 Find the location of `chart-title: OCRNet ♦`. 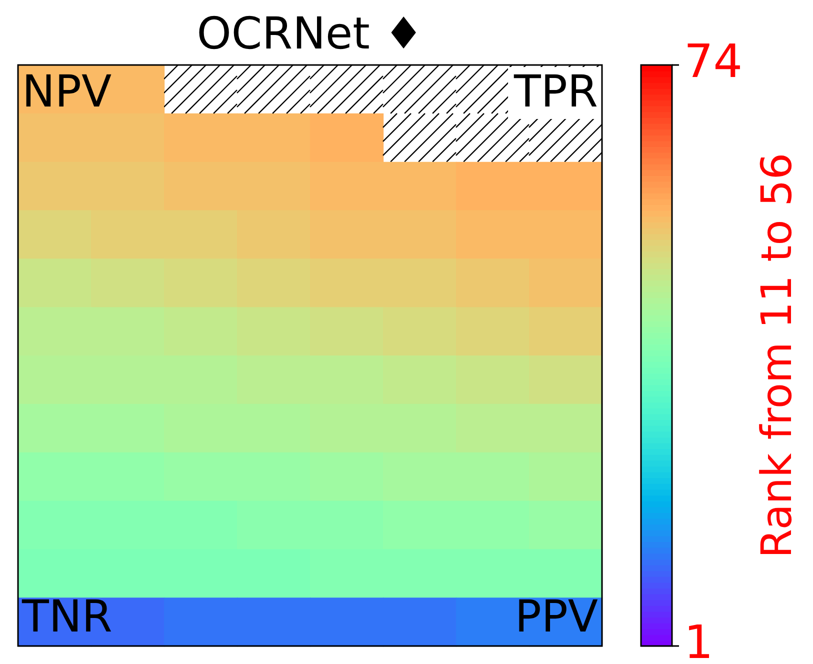

chart-title: OCRNet ♦ is located at coordinates (310, 34).